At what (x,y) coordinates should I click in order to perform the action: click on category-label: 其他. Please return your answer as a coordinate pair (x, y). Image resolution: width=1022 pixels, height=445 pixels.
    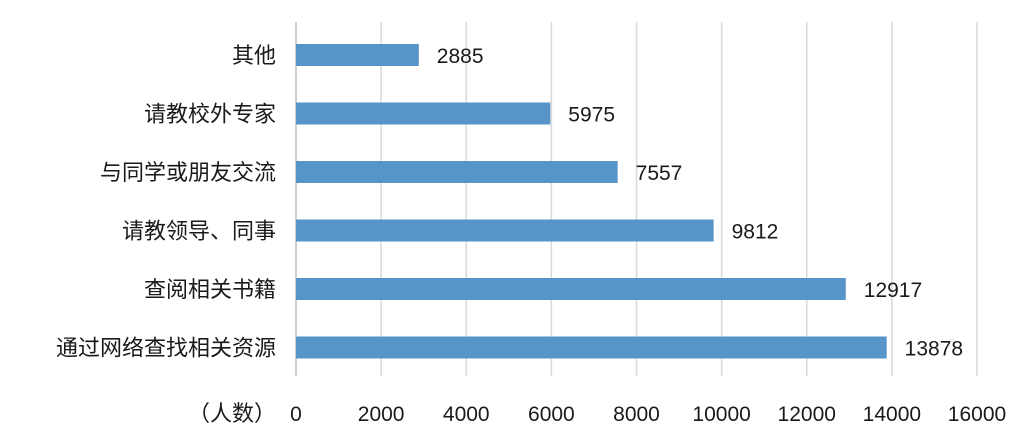
    Looking at the image, I should click on (254, 56).